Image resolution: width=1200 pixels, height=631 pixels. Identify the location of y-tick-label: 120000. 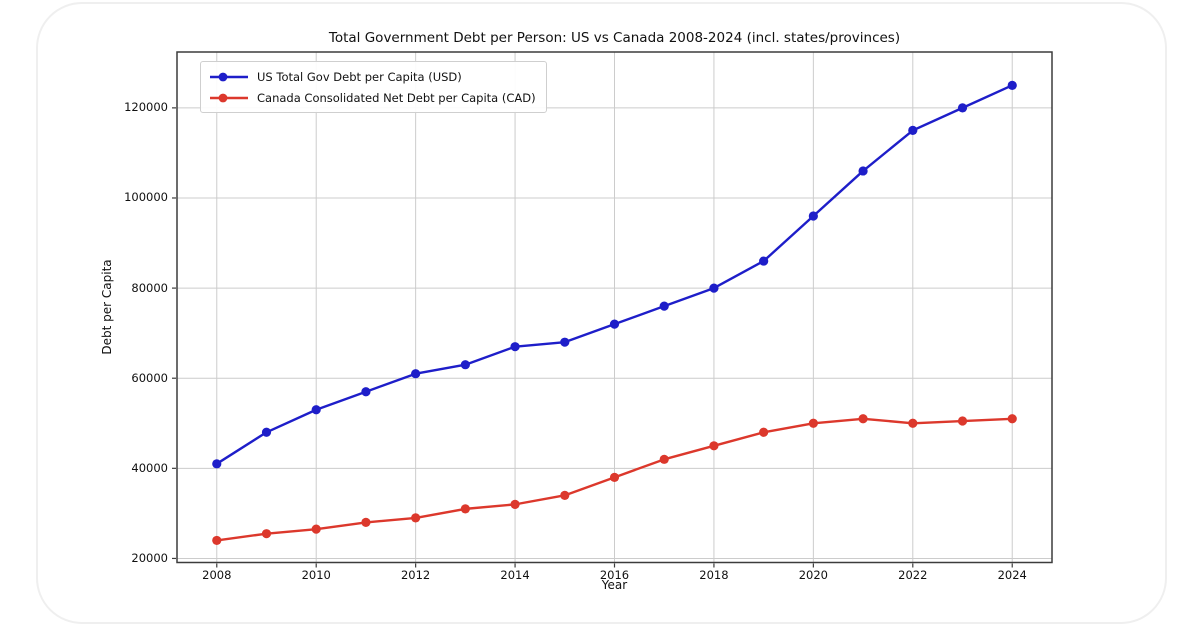
(146, 107).